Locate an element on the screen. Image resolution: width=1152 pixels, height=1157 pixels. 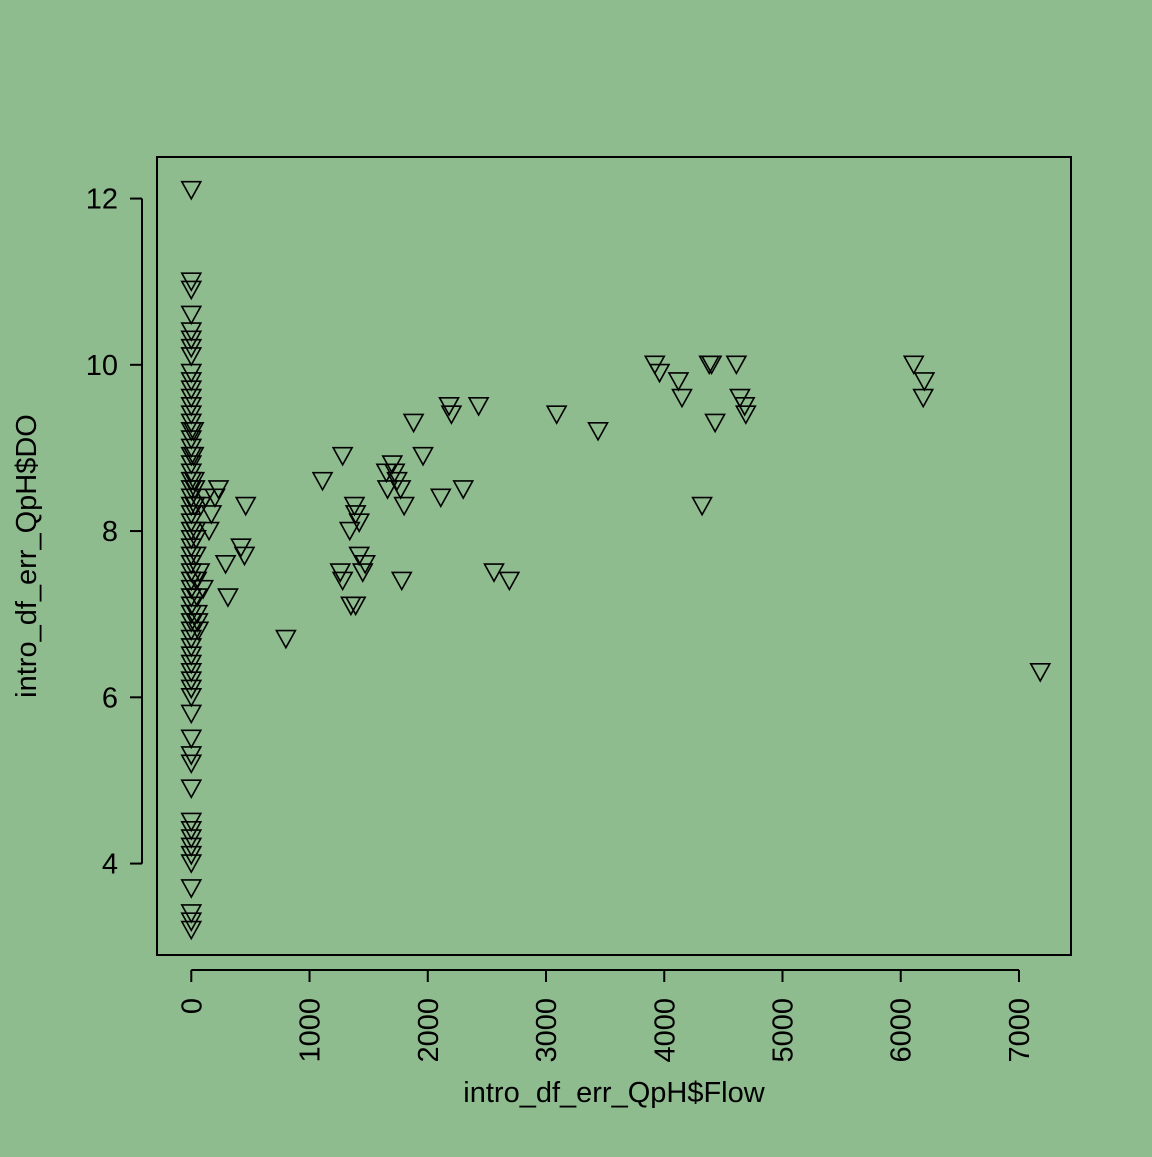
x-tick-label: 4000 is located at coordinates (665, 1030).